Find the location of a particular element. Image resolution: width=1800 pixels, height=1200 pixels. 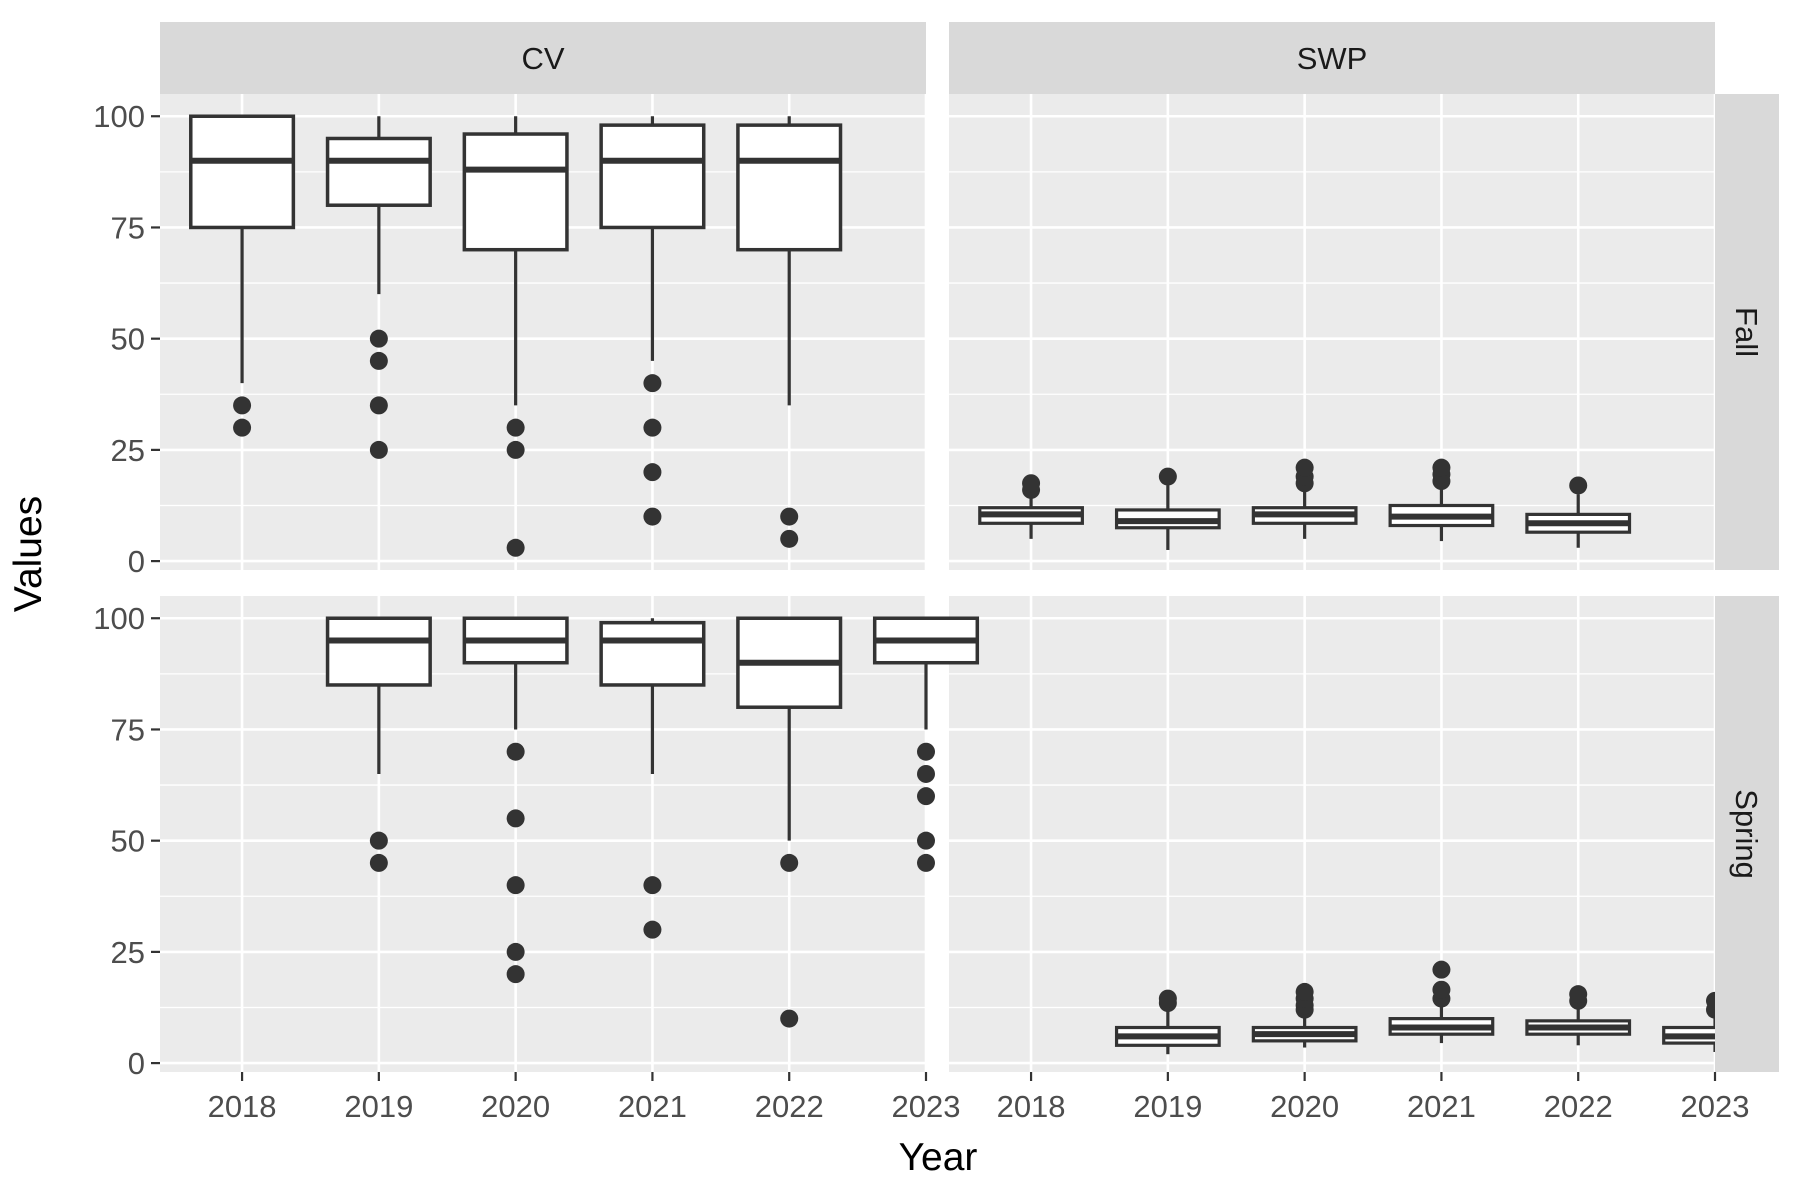

y-tick-label: 0 is located at coordinates (136, 561).